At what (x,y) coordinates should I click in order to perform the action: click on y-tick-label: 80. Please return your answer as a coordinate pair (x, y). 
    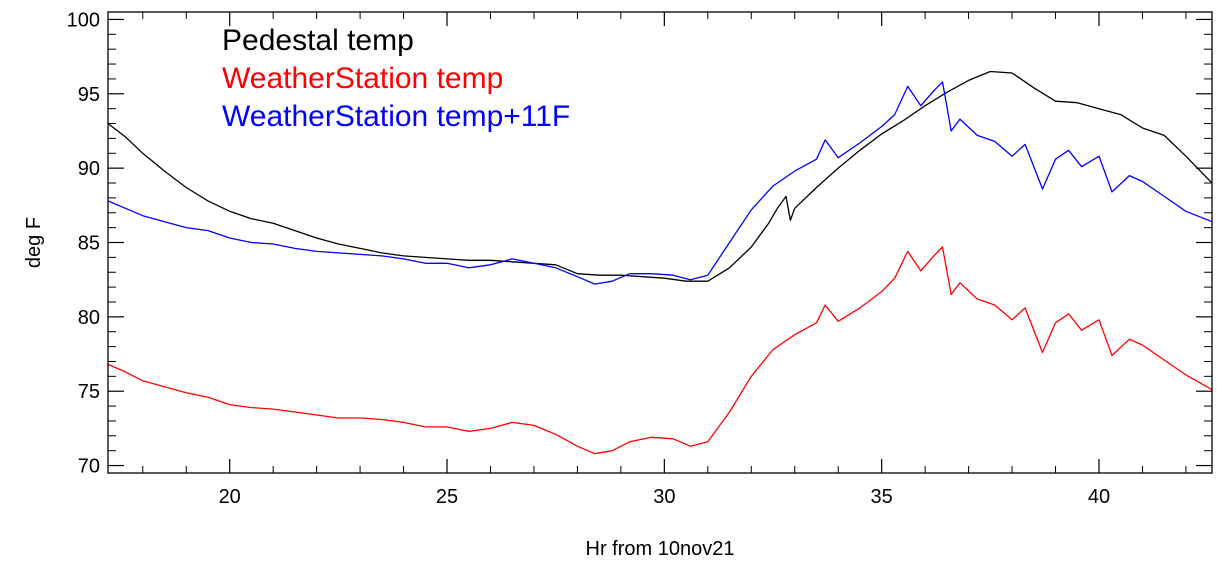
    Looking at the image, I should click on (89, 318).